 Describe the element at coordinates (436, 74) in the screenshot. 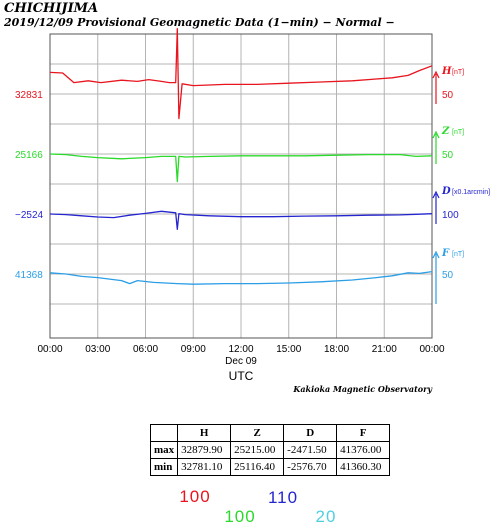

I see `scale-arrow-H` at that location.